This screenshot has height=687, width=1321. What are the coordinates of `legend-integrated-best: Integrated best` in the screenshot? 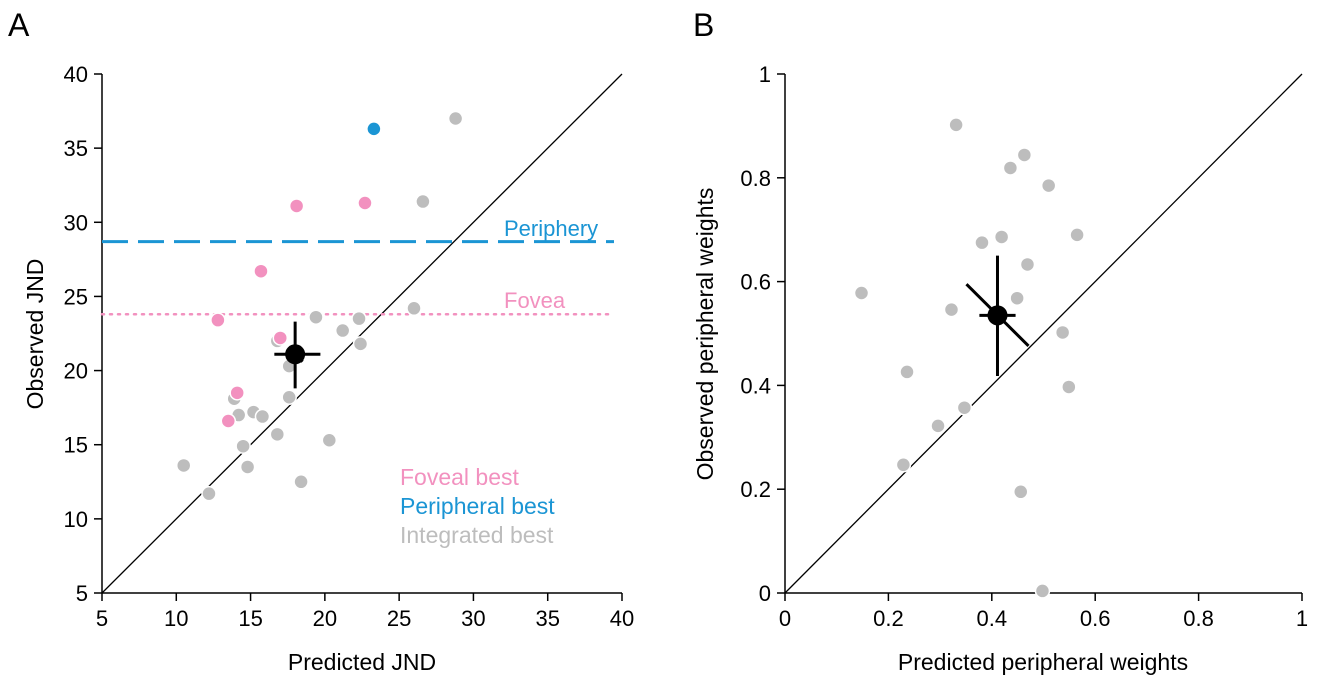 It's located at (477, 535).